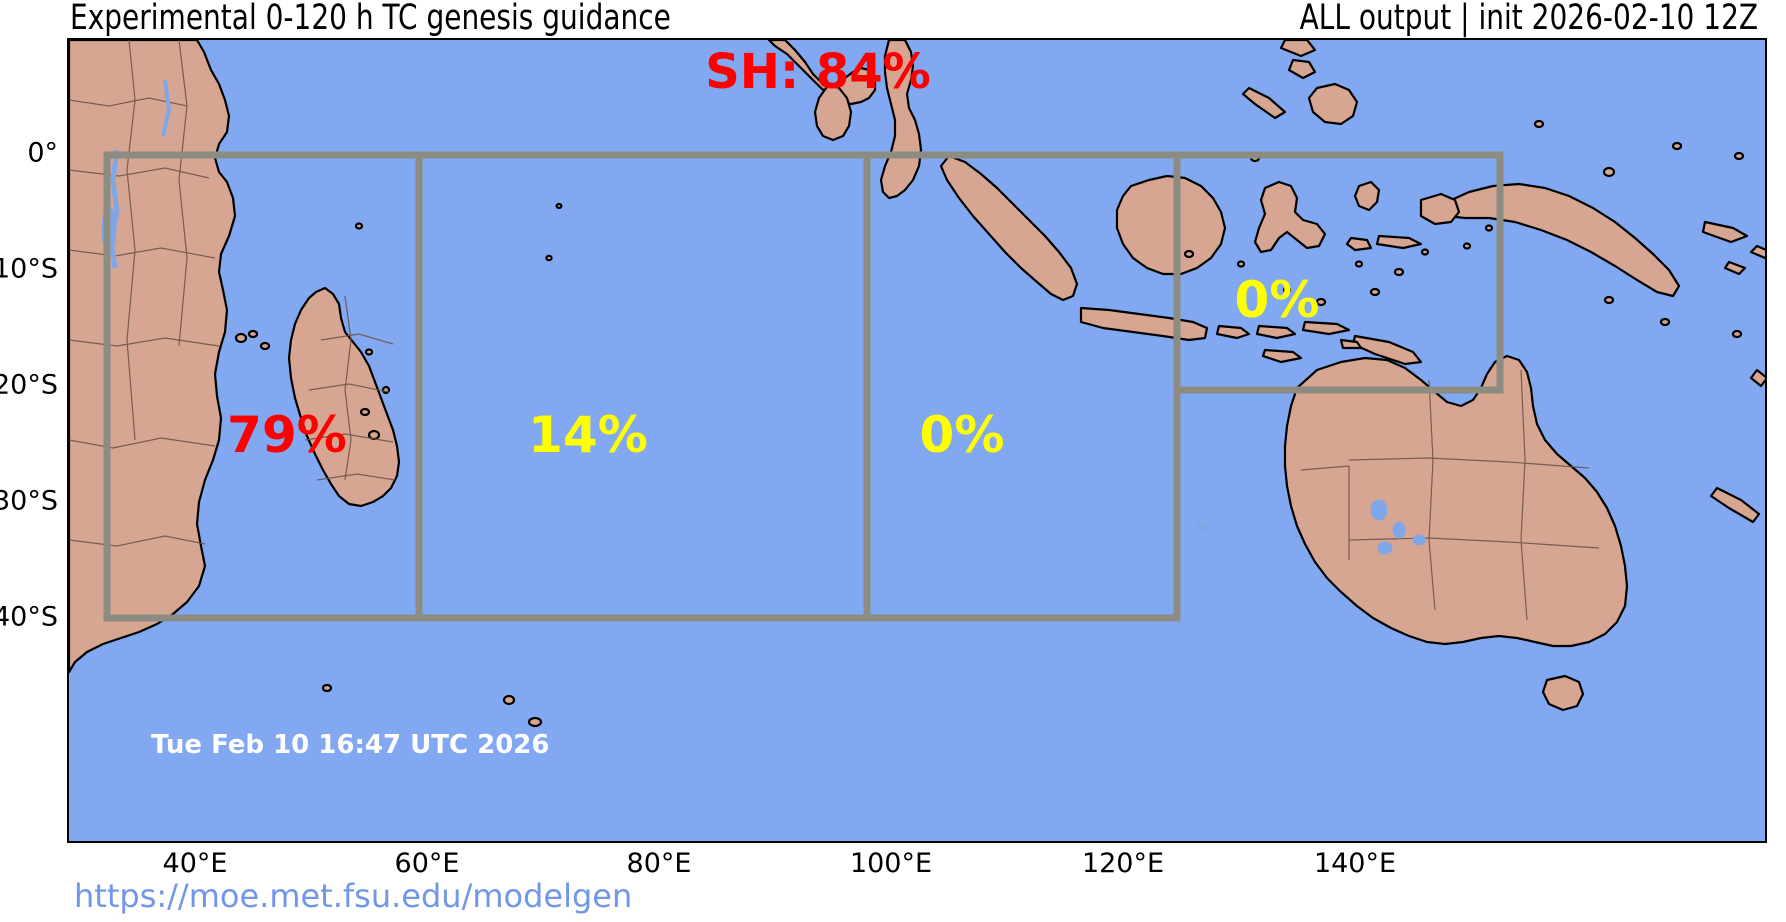  Describe the element at coordinates (1355, 863) in the screenshot. I see `x-axis-tick-140e: 140°E` at that location.